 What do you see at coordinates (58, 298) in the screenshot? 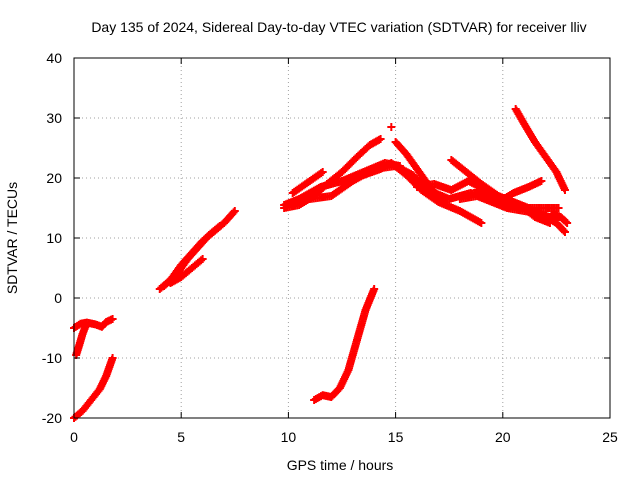
I see `y-tick-label: 0` at bounding box center [58, 298].